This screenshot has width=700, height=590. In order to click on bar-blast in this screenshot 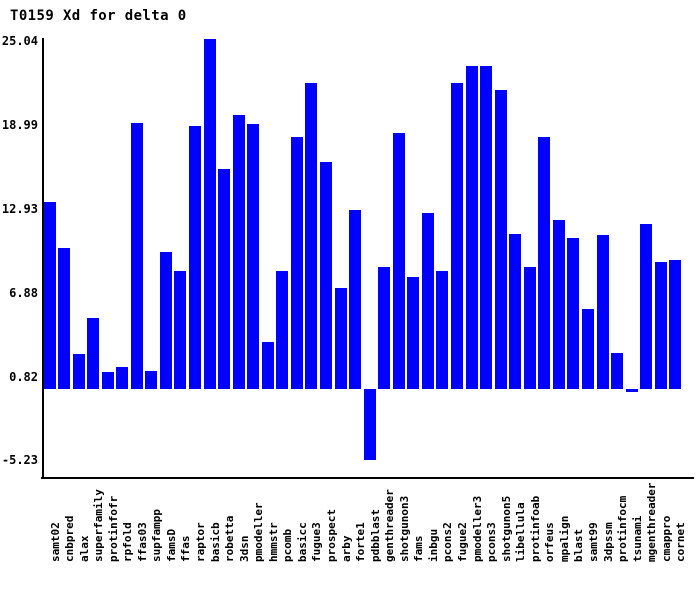, I will do `click(573, 313)`.